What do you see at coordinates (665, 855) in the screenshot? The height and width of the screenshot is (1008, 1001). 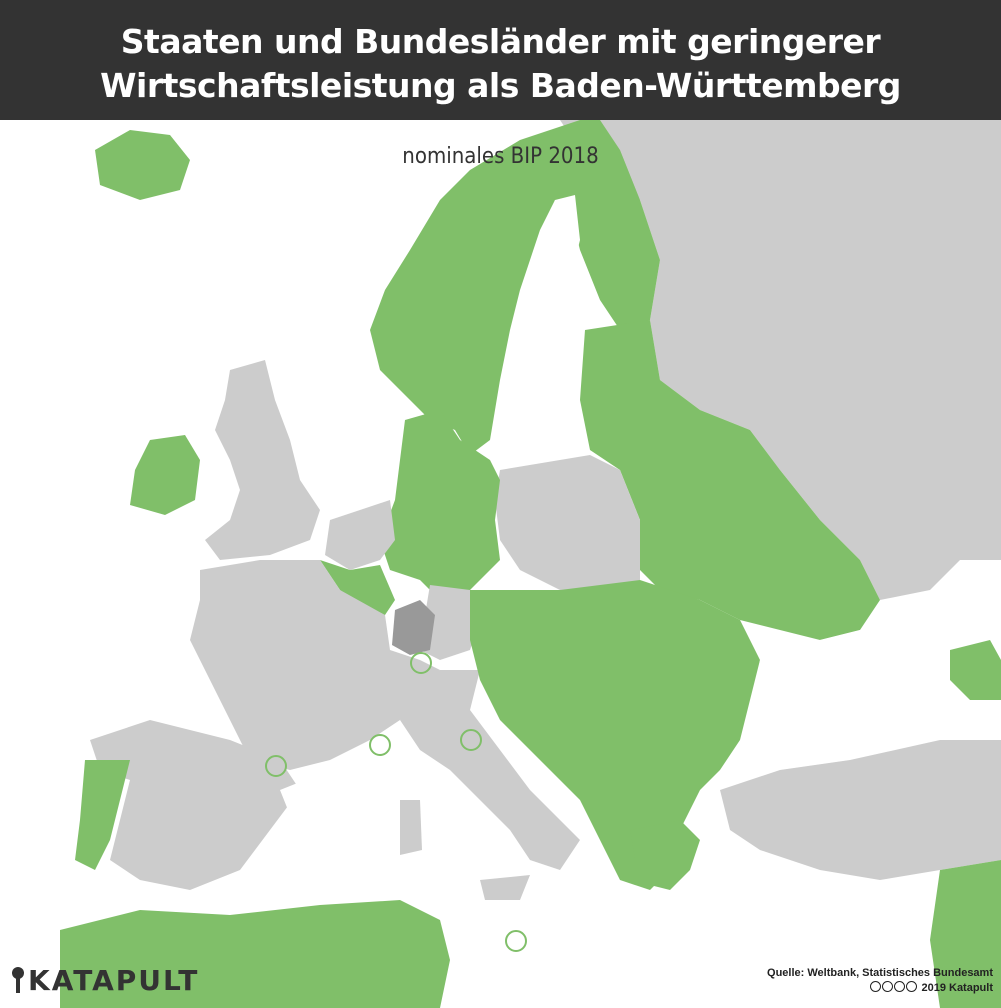 I see `region-greece` at bounding box center [665, 855].